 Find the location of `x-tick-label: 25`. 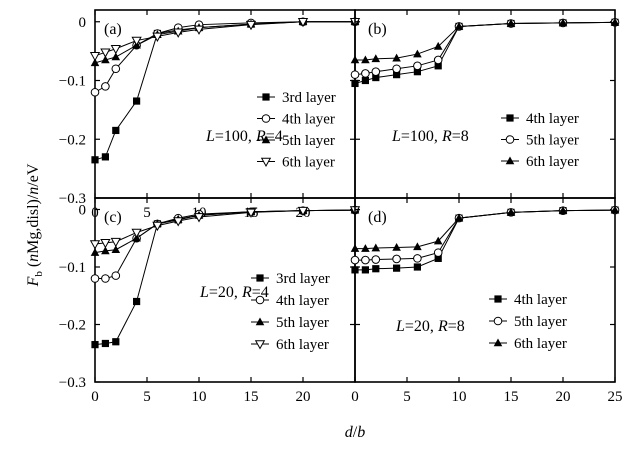

x-tick-label: 25 is located at coordinates (615, 397).